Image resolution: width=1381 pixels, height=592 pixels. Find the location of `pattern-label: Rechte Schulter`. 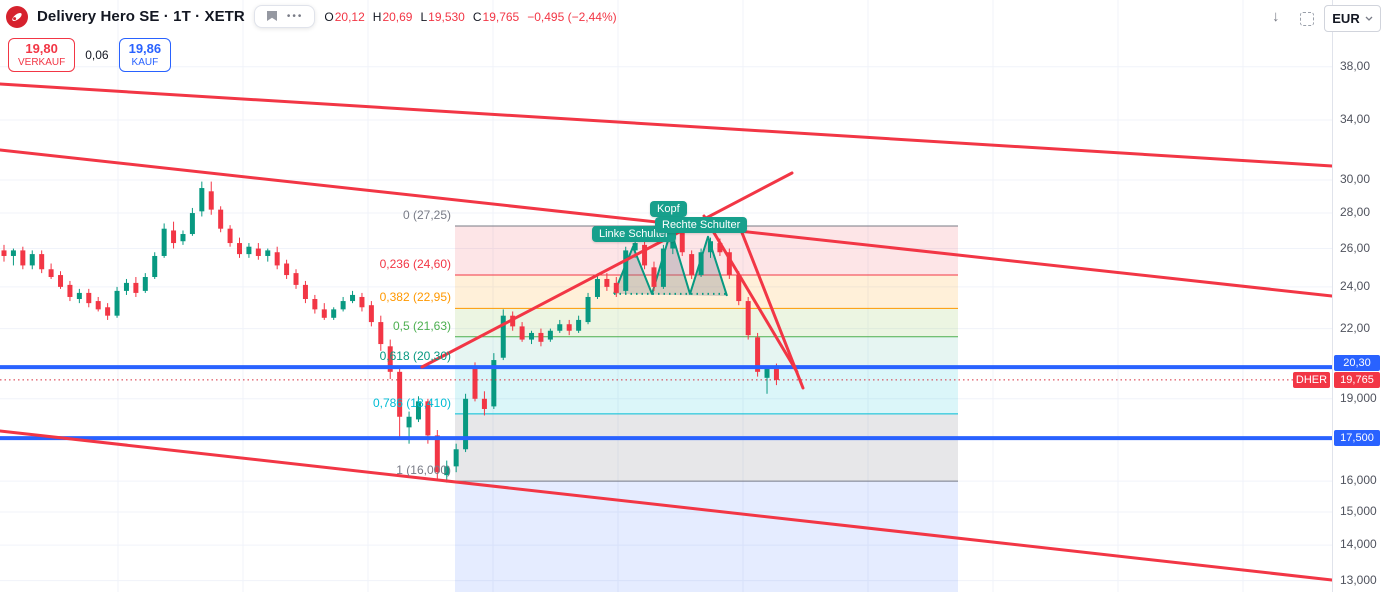

pattern-label: Rechte Schulter is located at coordinates (701, 225).